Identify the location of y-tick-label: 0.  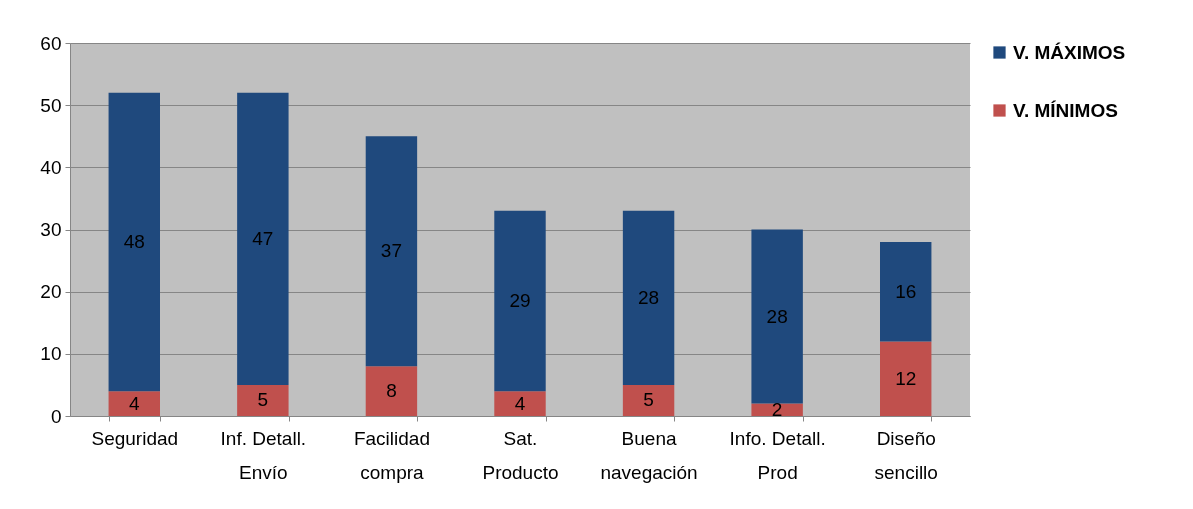
(56, 416).